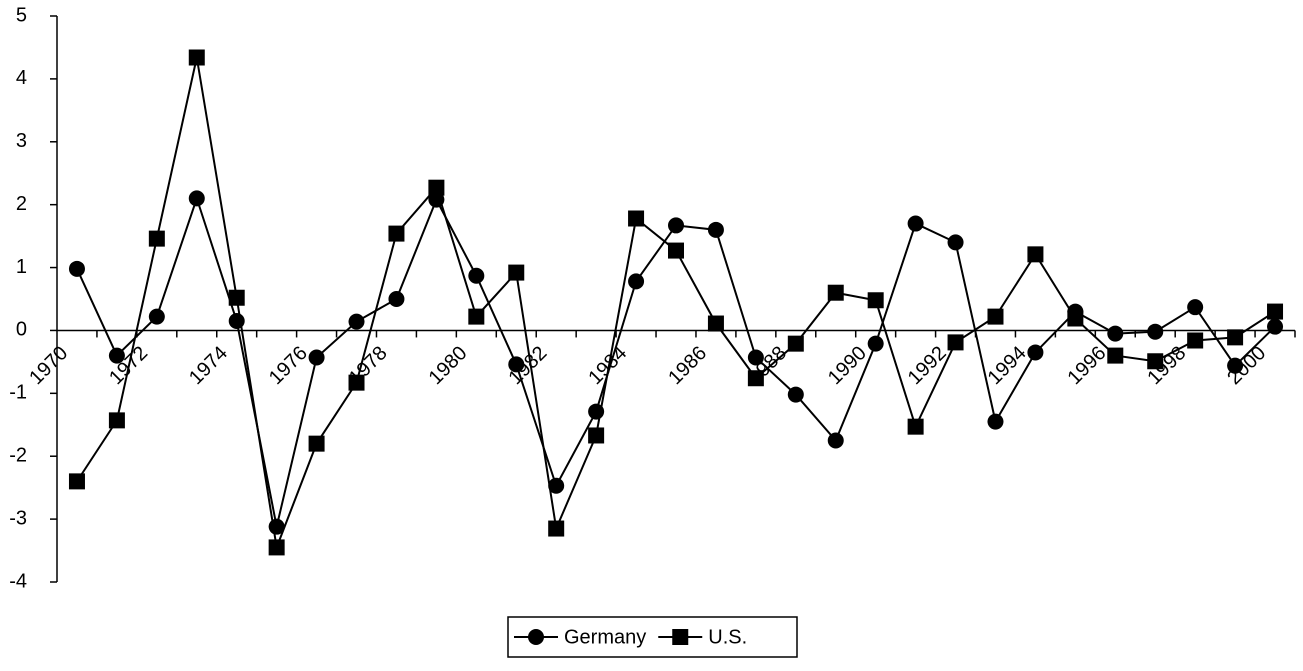 This screenshot has height=671, width=1303. What do you see at coordinates (18, 518) in the screenshot?
I see `y-tick-label: -3` at bounding box center [18, 518].